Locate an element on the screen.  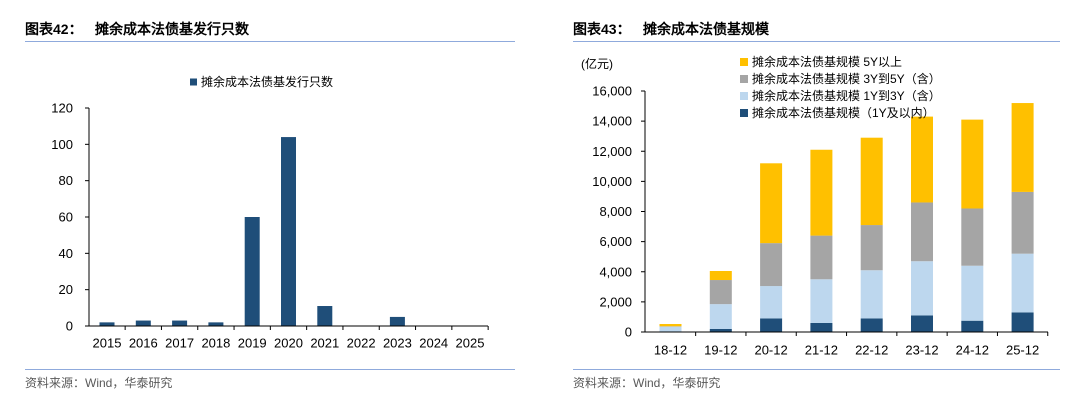
bar-2015 is located at coordinates (107, 324).